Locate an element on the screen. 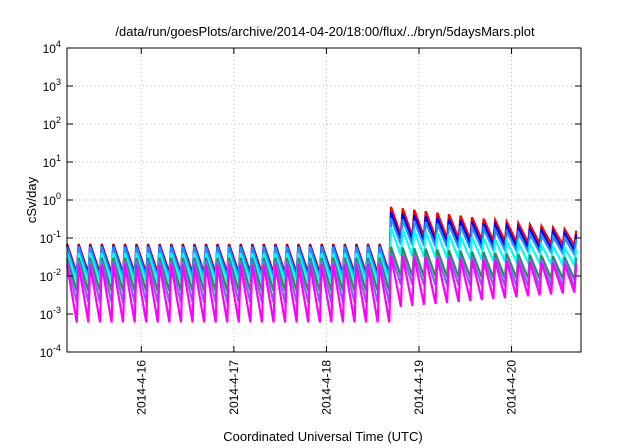 This screenshot has height=448, width=640. y-tick-label: 10⁻³ is located at coordinates (50, 313).